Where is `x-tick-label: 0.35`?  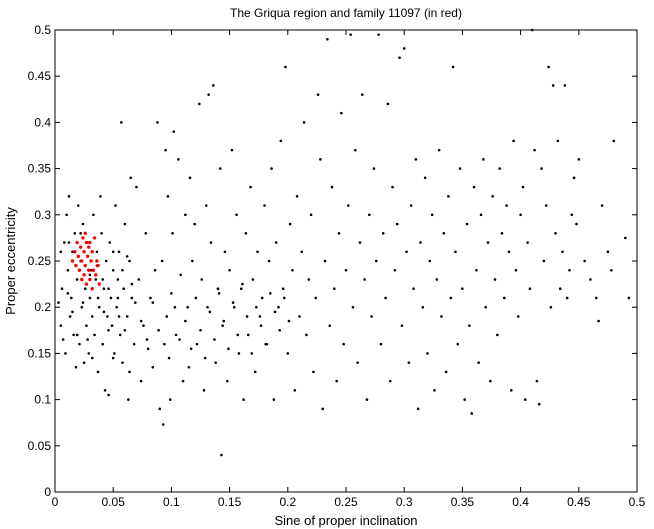 x-tick-label: 0.35 is located at coordinates (463, 502).